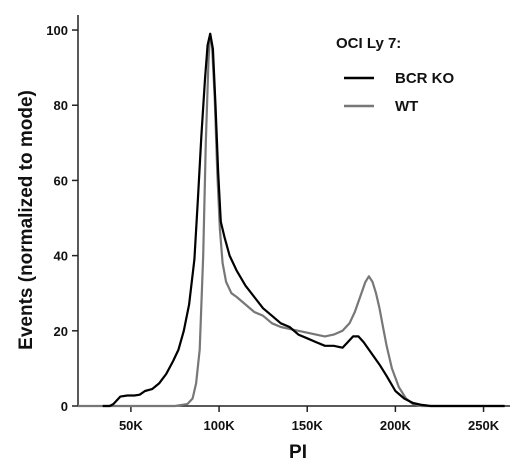 This screenshot has height=469, width=520. What do you see at coordinates (424, 78) in the screenshot?
I see `legend-label-bcr-ko: BCR KO` at bounding box center [424, 78].